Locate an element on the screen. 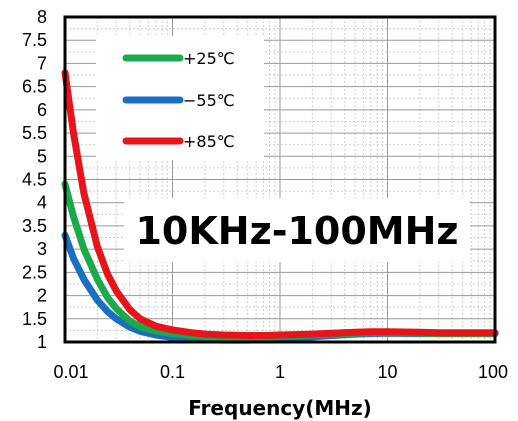 The height and width of the screenshot is (421, 518). y-tick-label: 8 is located at coordinates (42, 17).